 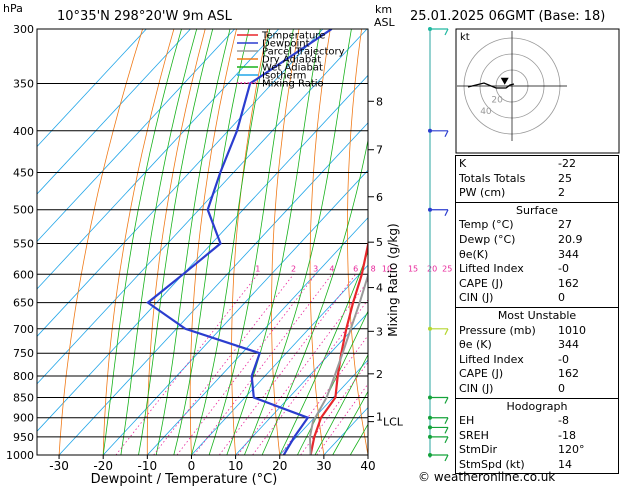 What do you see at coordinates (331, 268) in the screenshot?
I see `mixing-ratio-label: 4` at bounding box center [331, 268].